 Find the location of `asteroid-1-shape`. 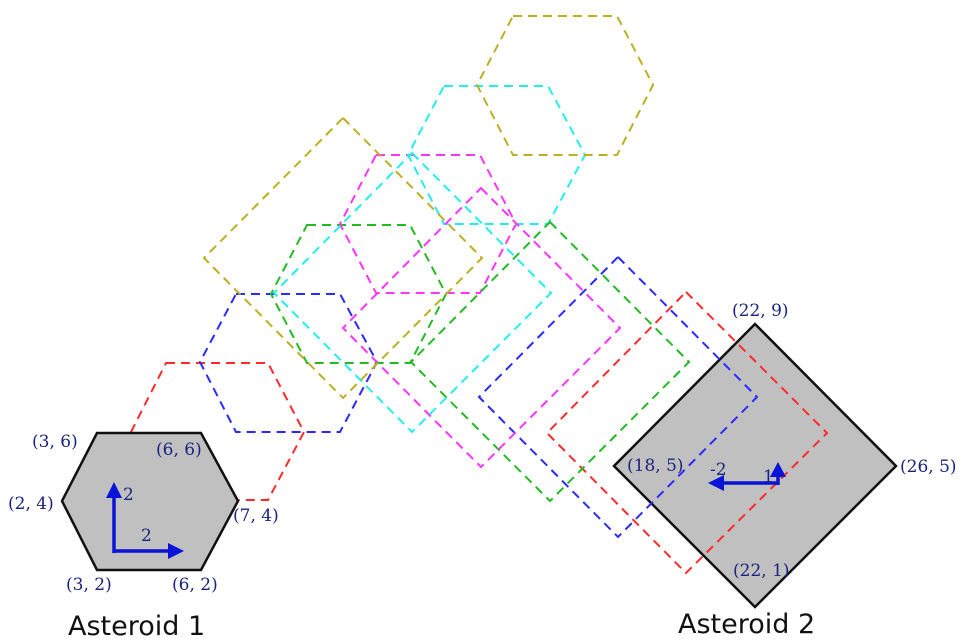

asteroid-1-shape is located at coordinates (150, 501).